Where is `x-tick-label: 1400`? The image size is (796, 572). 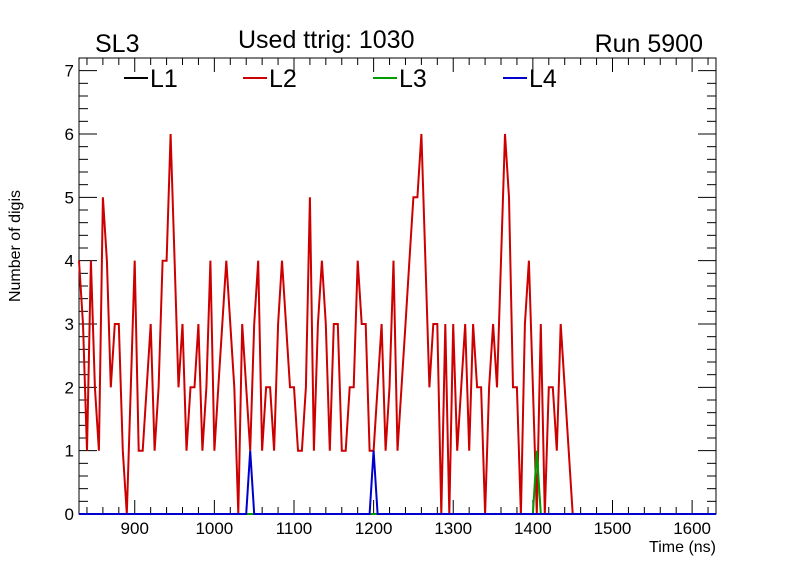
x-tick-label: 1400 is located at coordinates (533, 528).